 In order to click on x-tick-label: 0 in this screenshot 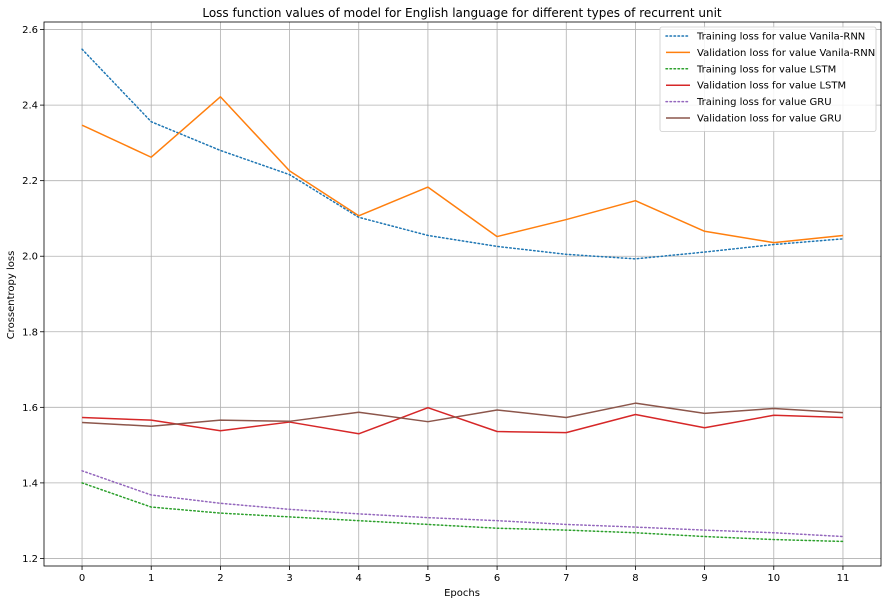, I will do `click(82, 578)`.